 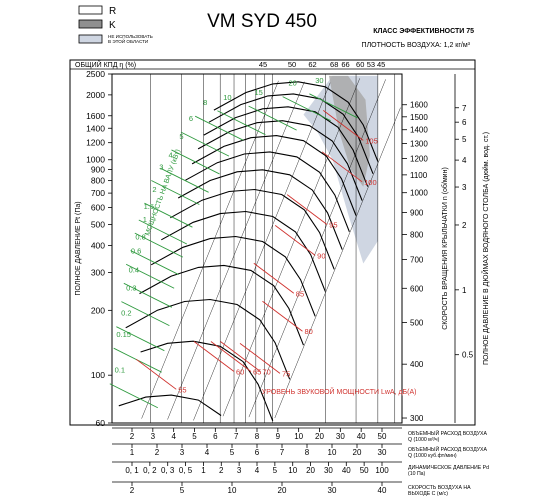 I want to click on power-line-label: 8, so click(x=205, y=102).